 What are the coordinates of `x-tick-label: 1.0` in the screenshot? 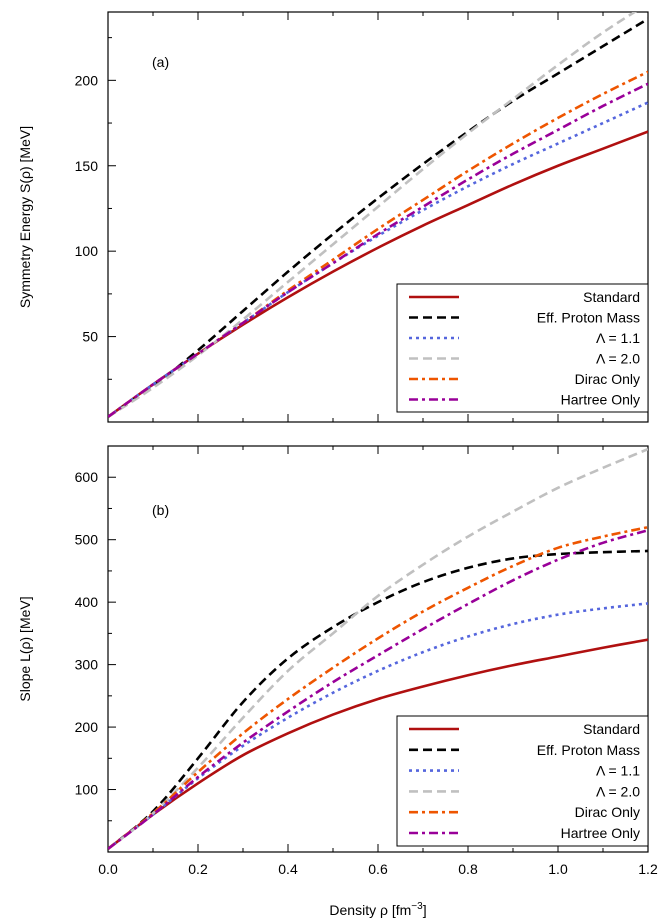 It's located at (558, 869).